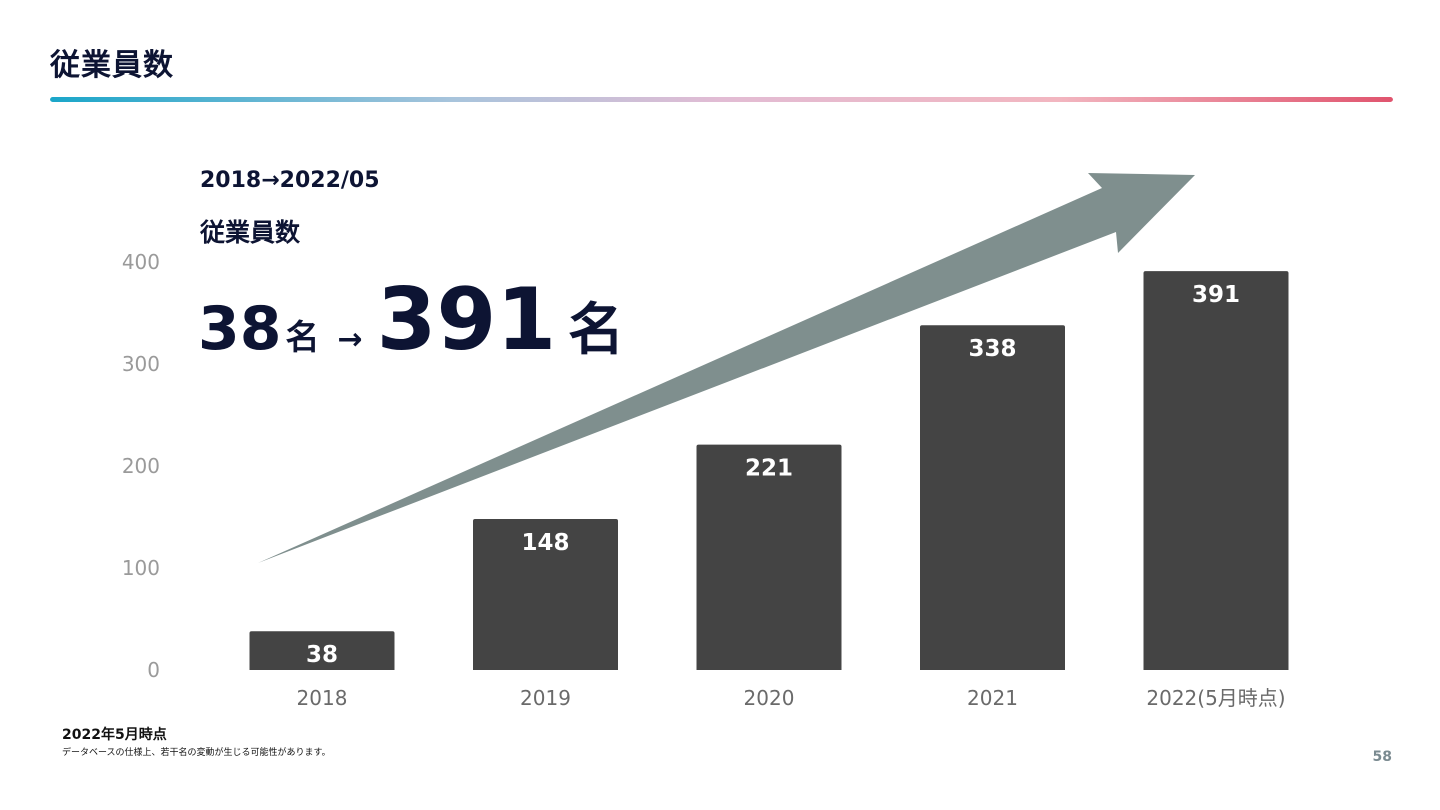 The image size is (1440, 810). Describe the element at coordinates (545, 594) in the screenshot. I see `bar-2019` at that location.